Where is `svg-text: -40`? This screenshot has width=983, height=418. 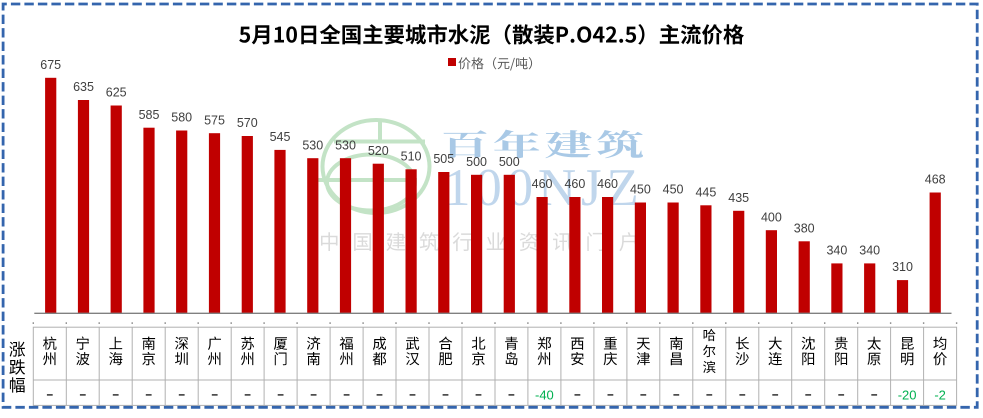
svg-text: -40 is located at coordinates (544, 394).